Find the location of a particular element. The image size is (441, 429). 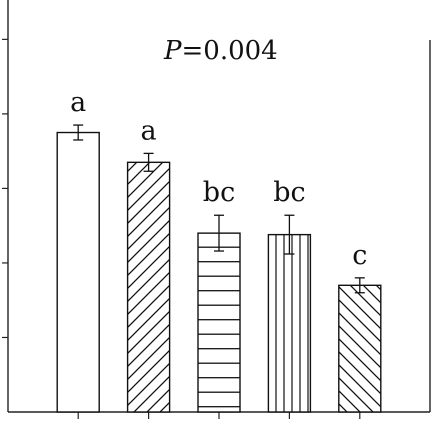

x-ticks is located at coordinates (219, 415).